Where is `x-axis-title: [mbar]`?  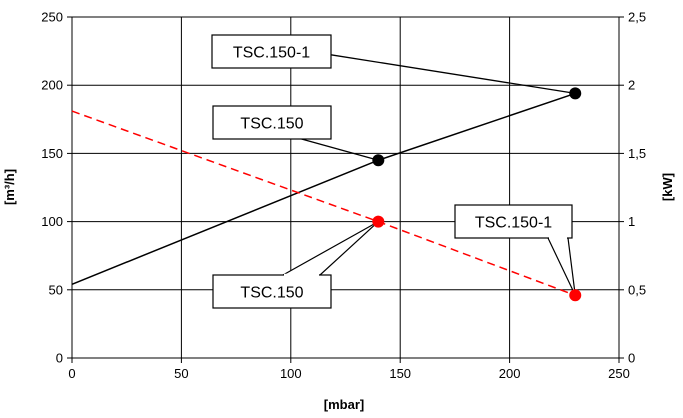 x-axis-title: [mbar] is located at coordinates (344, 404).